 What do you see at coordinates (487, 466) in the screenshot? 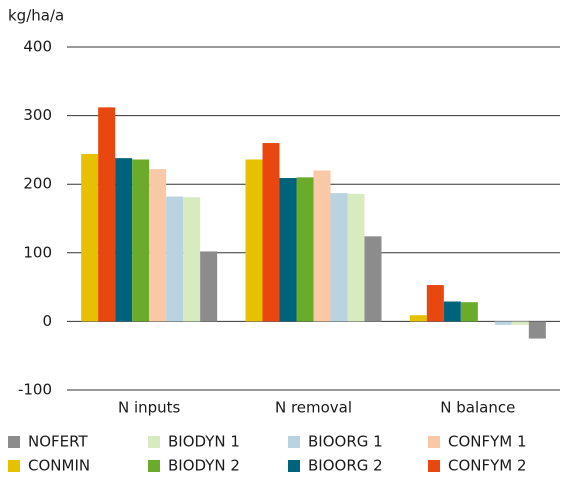
I see `legend-label: CONFYM 2` at bounding box center [487, 466].